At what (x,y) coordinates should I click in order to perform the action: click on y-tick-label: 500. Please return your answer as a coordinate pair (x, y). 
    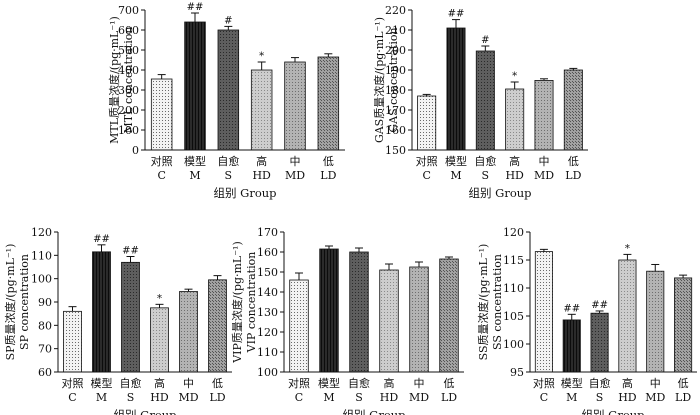
    Looking at the image, I should click on (128, 50).